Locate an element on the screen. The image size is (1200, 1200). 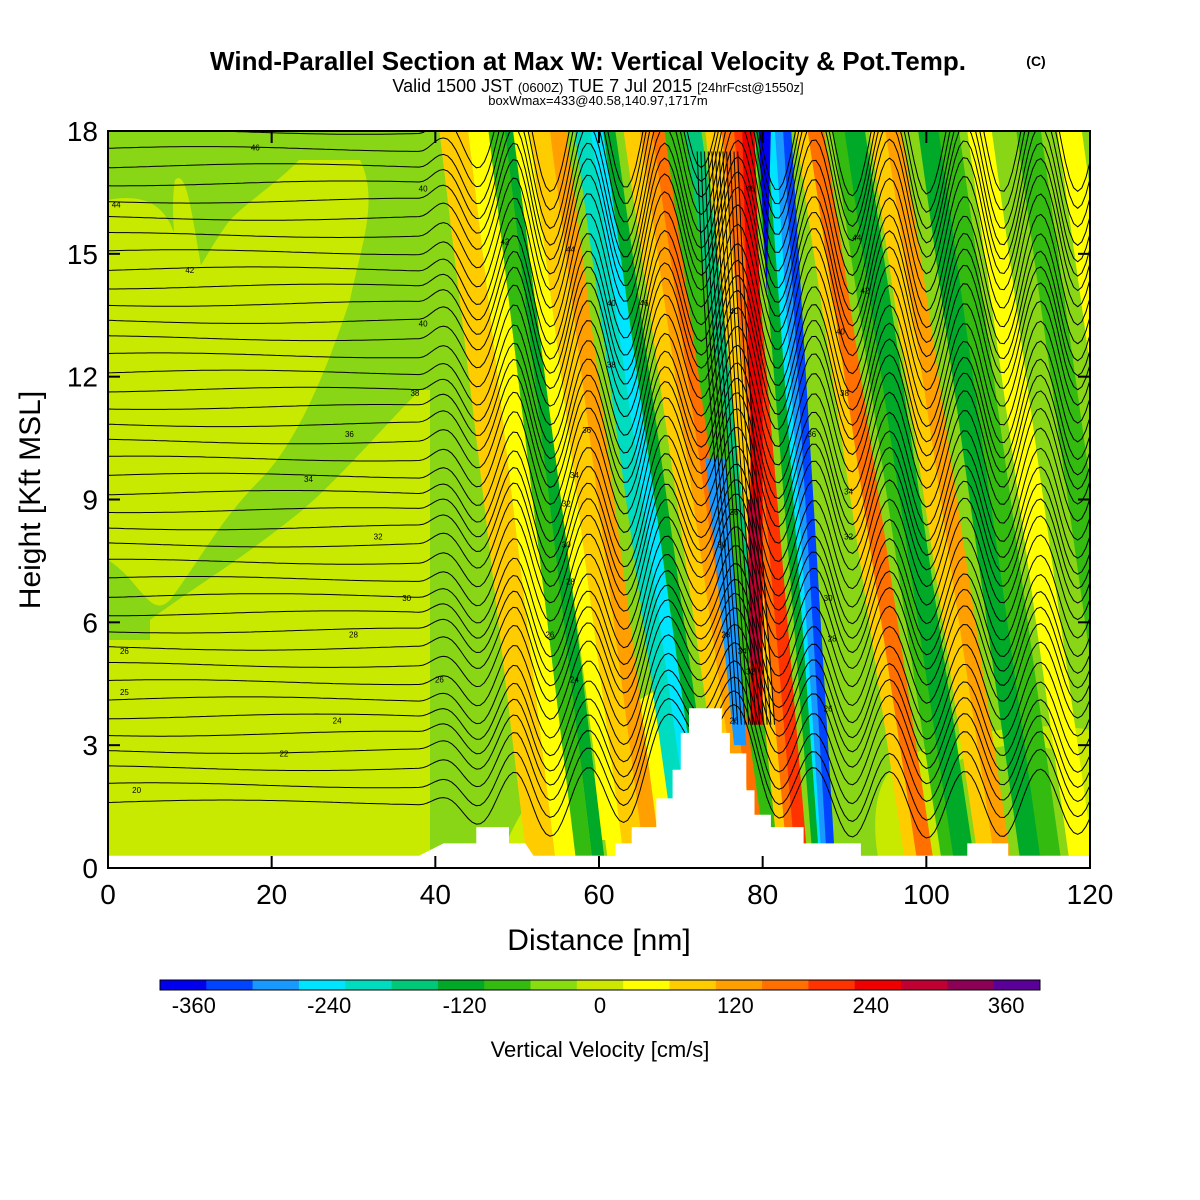
y-tick-label: 3 is located at coordinates (90, 745).